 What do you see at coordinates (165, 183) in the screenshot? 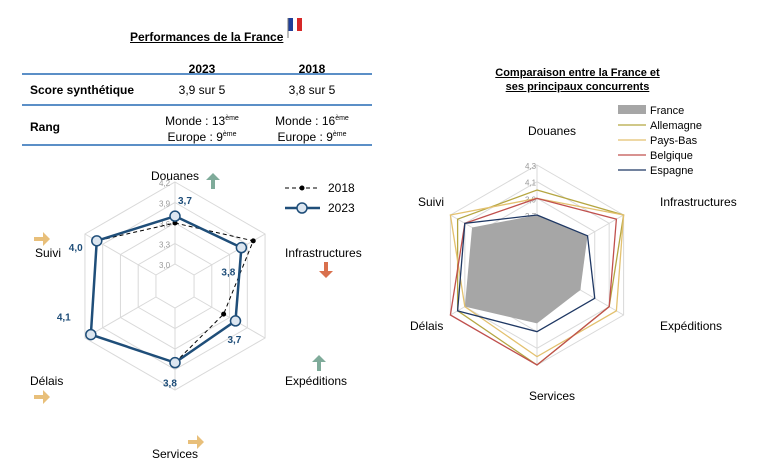
I see `tick-label: 4,2` at bounding box center [165, 183].